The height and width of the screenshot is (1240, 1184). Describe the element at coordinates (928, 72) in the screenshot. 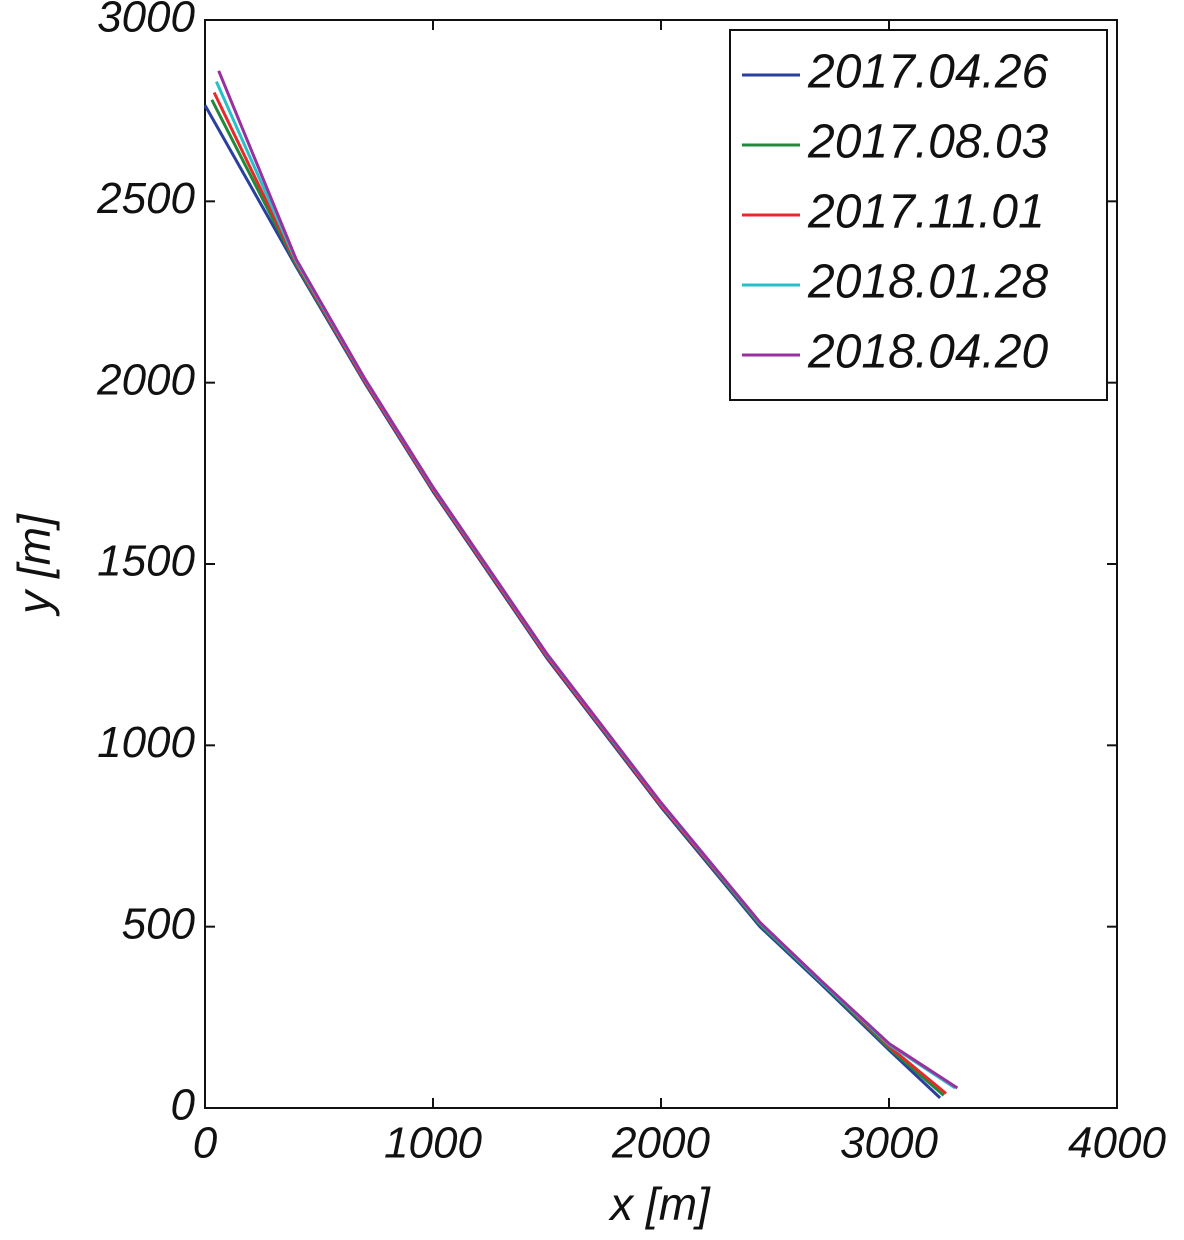

I see `legend-label: 2017.04.26` at that location.